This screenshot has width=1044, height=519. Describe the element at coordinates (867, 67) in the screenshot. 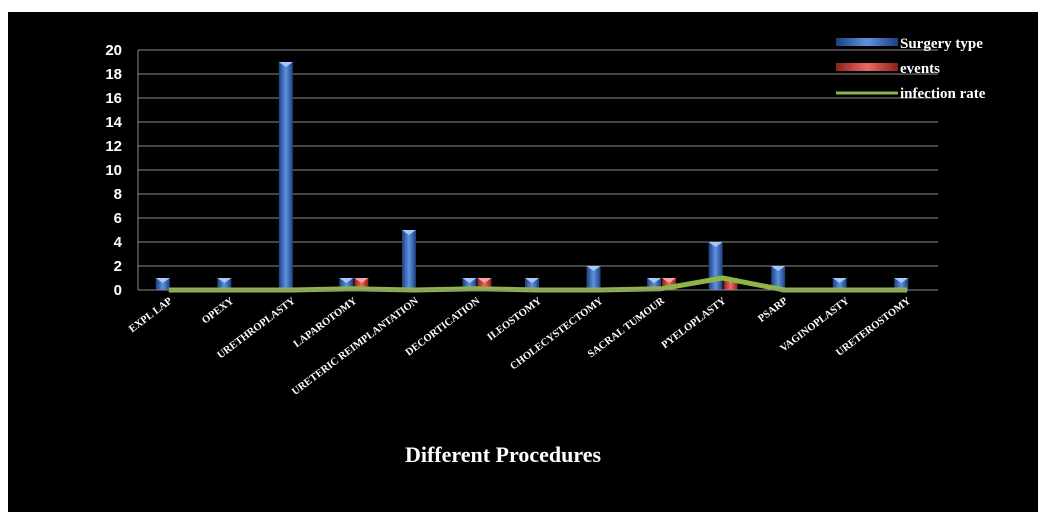

I see `legend-swatch-events` at that location.